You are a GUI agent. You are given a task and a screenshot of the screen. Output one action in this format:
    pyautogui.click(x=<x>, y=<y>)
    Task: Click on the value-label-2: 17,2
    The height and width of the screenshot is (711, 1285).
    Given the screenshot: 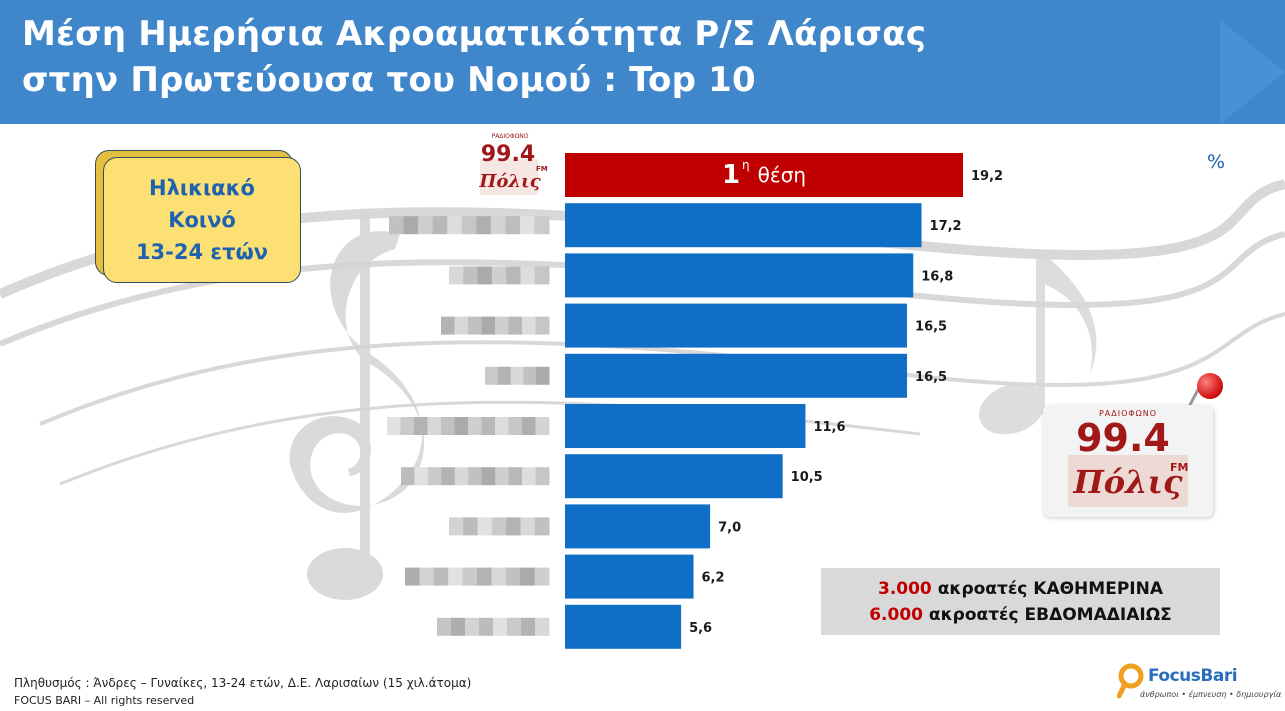 What is the action you would take?
    pyautogui.click(x=946, y=226)
    